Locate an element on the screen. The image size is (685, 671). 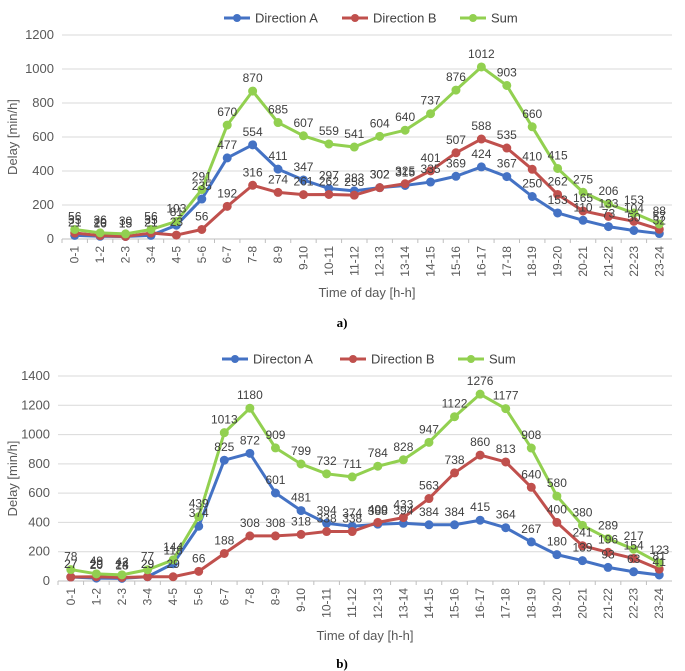
data-label: 267 is located at coordinates (531, 529).